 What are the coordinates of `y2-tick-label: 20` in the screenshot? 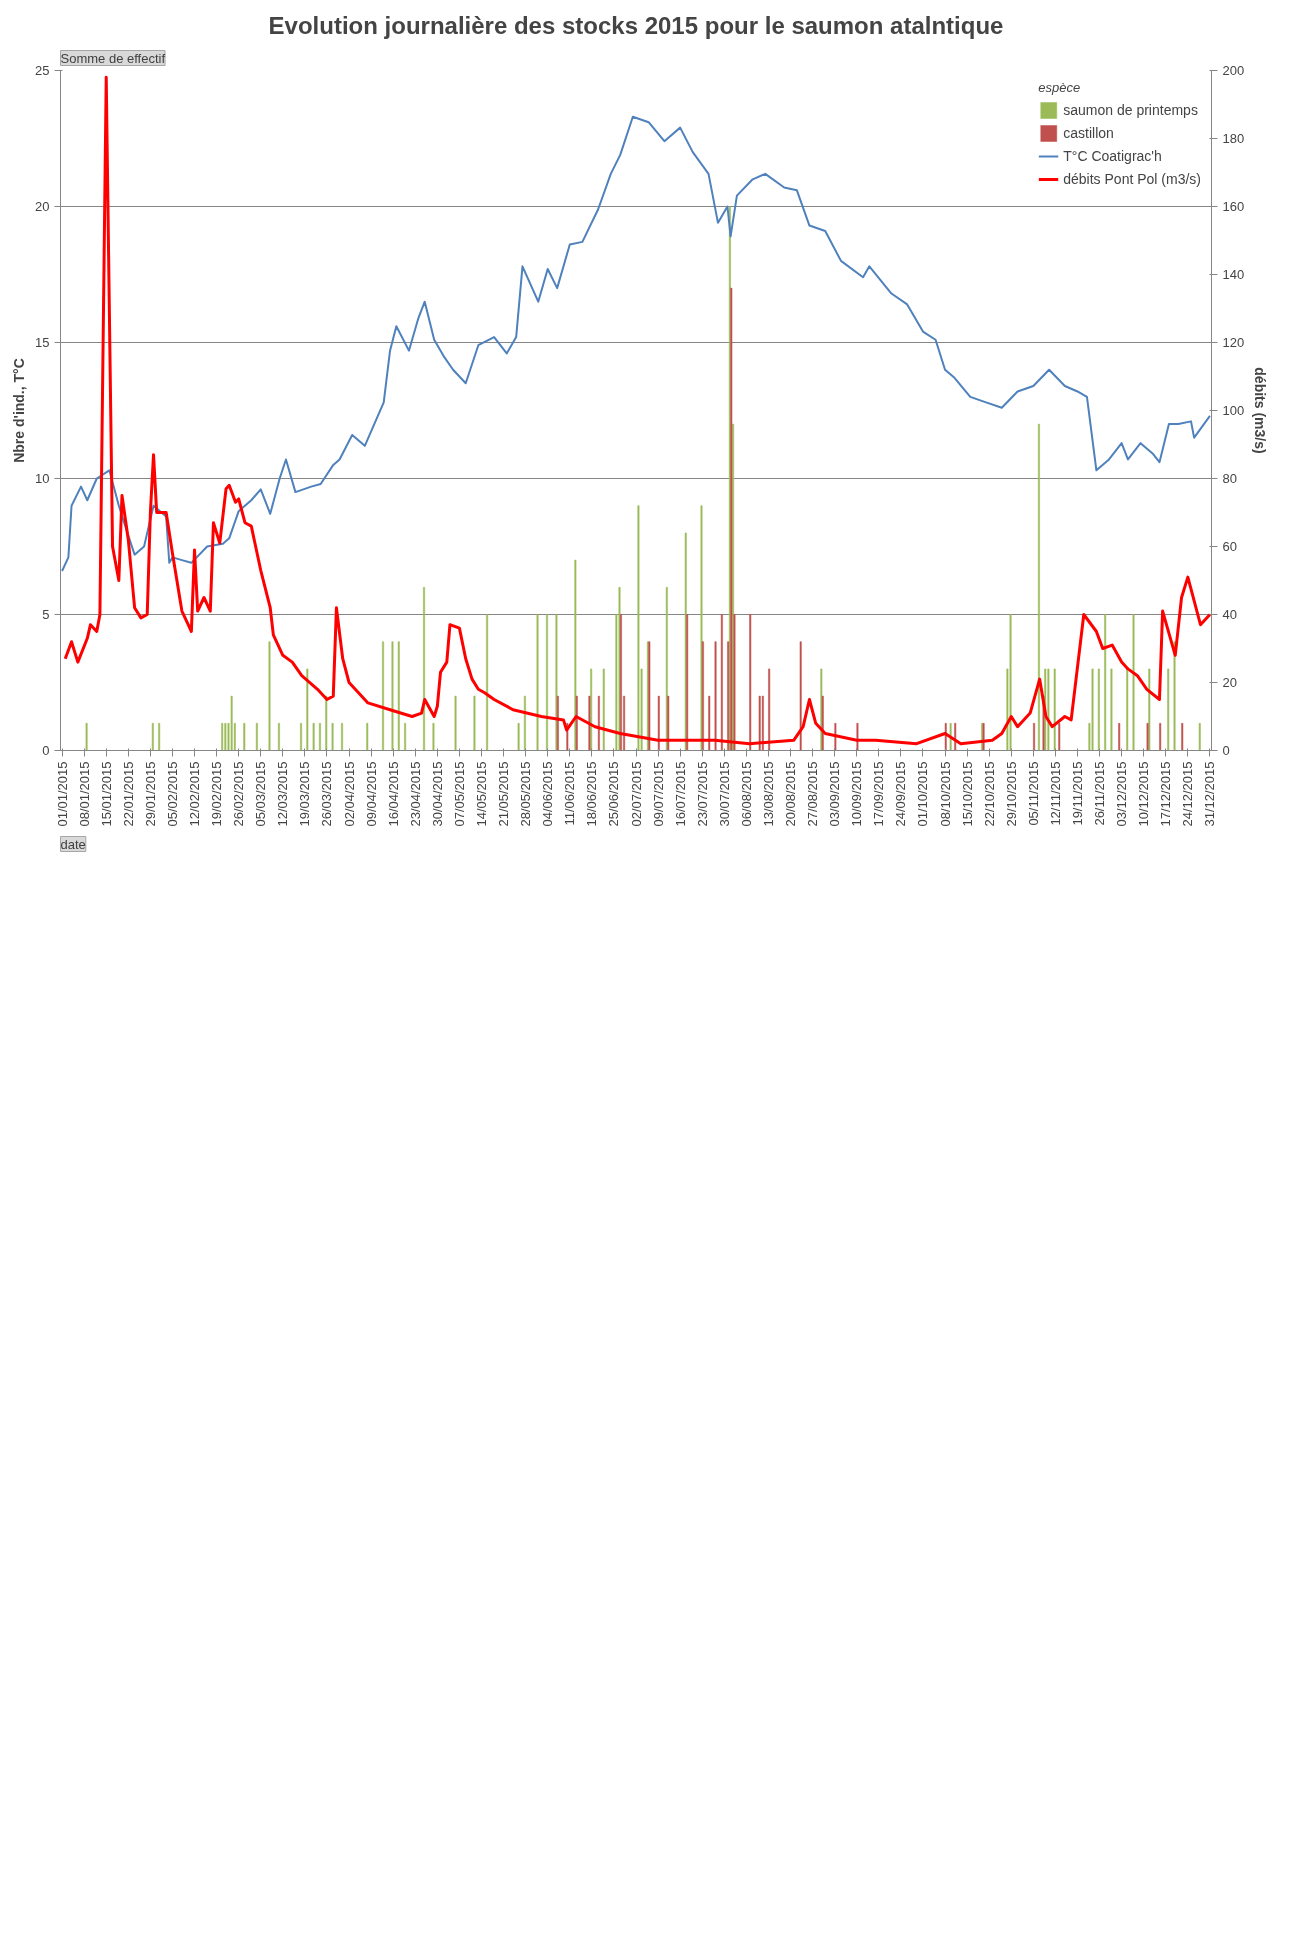 It's located at (1229, 682).